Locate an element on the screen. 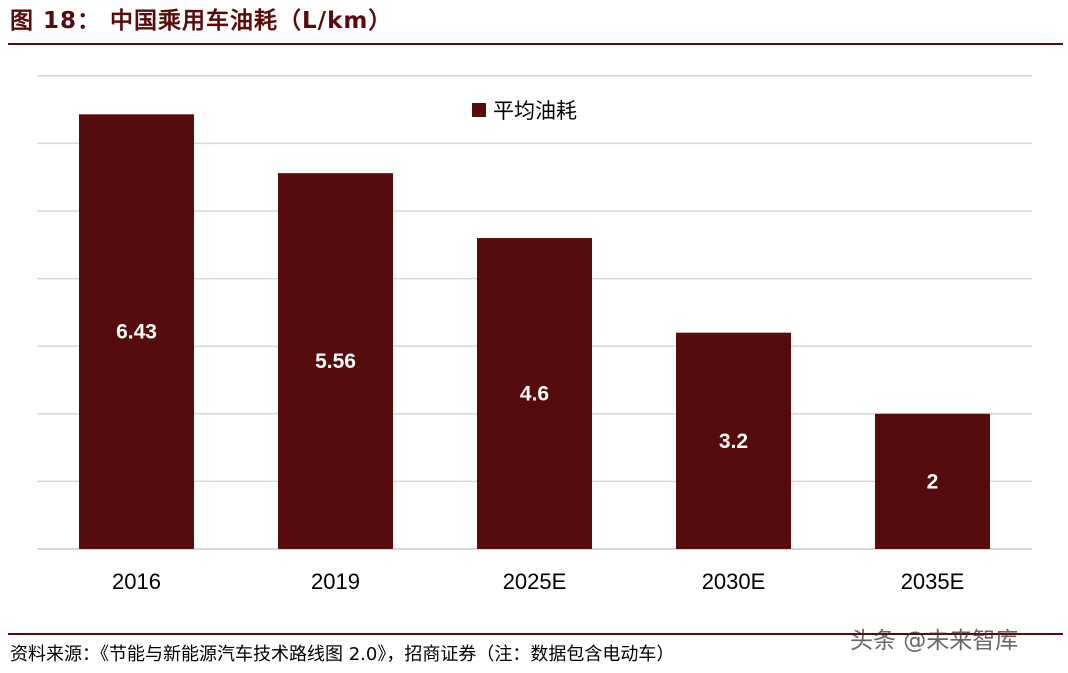 The width and height of the screenshot is (1068, 673). bar-2019 is located at coordinates (335, 361).